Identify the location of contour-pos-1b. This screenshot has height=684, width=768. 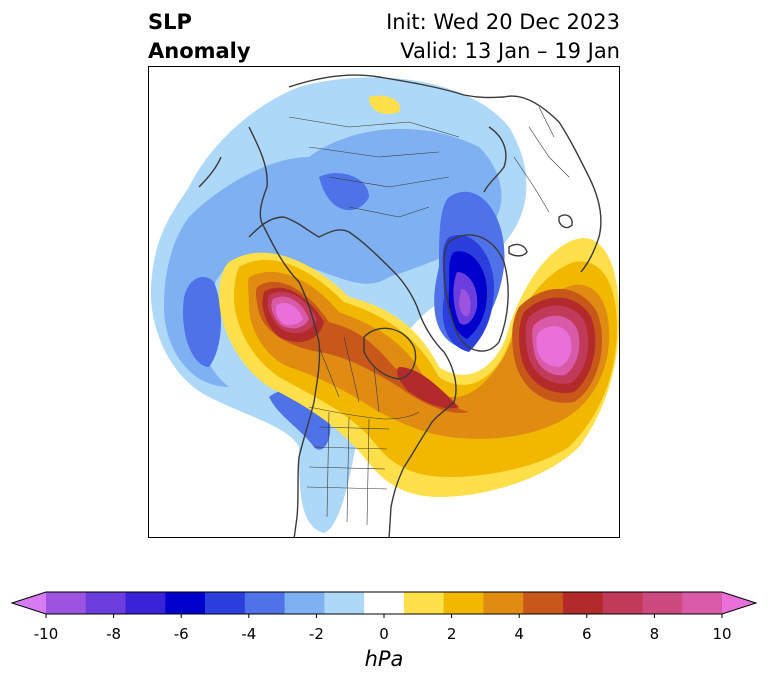
(384, 104).